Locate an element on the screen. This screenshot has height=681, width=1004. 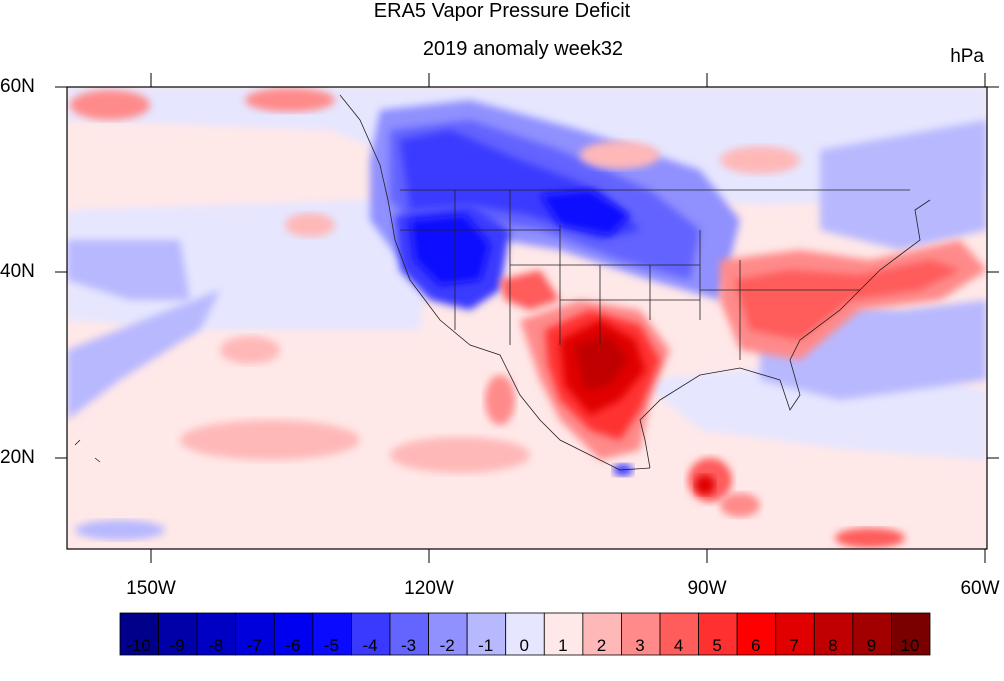
colorbar-label: -8 is located at coordinates (216, 645).